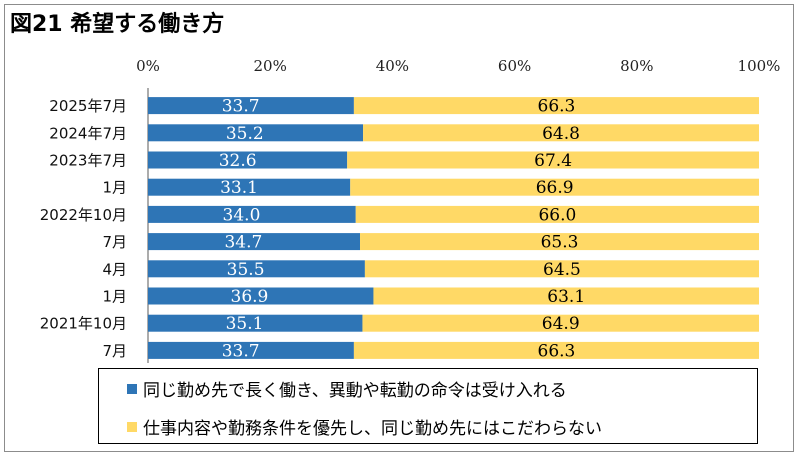  What do you see at coordinates (759, 66) in the screenshot?
I see `x-tick-label: 100%` at bounding box center [759, 66].